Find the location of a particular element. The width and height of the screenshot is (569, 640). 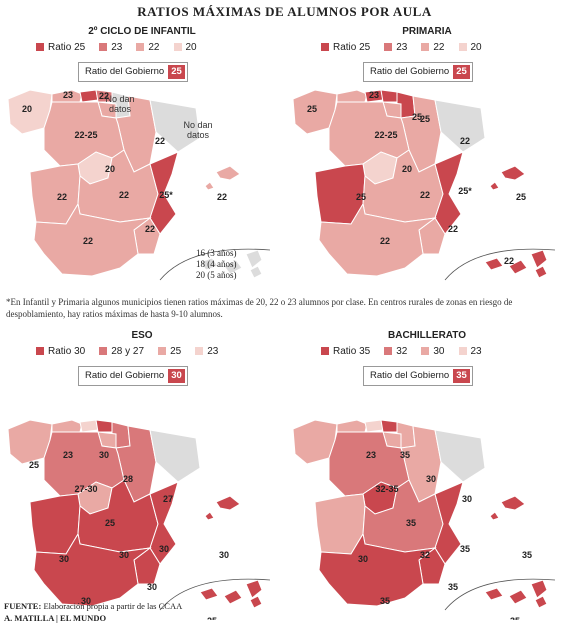

region-label-rioja: 28 is located at coordinates (128, 479).